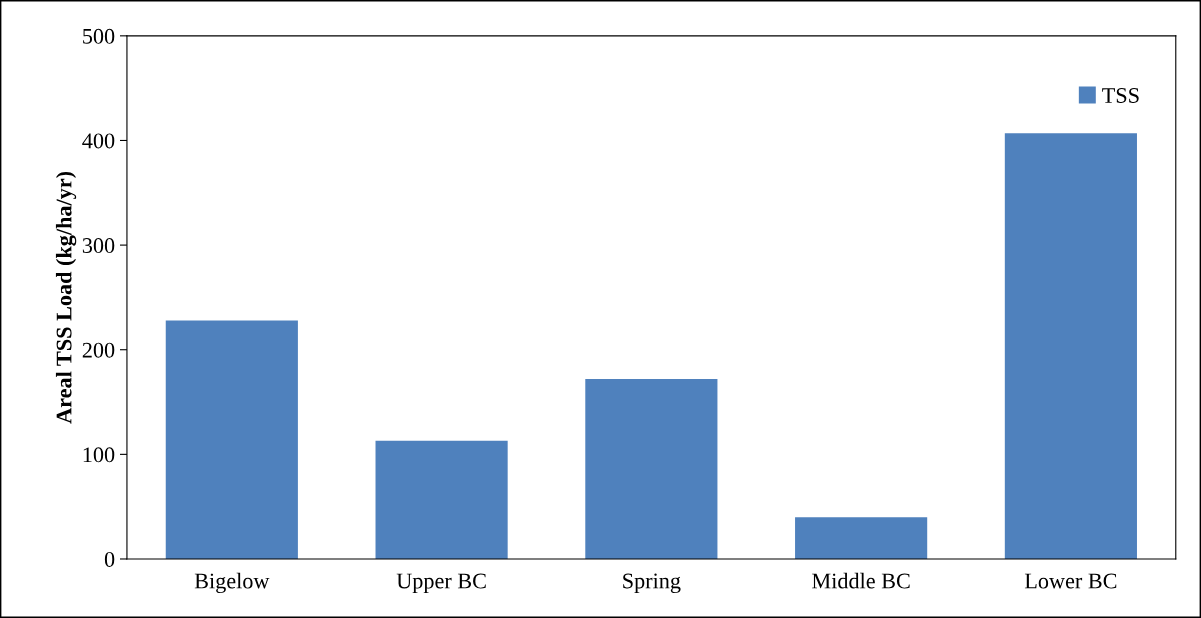 The height and width of the screenshot is (618, 1201). I want to click on y-tick-label: 0, so click(109, 559).